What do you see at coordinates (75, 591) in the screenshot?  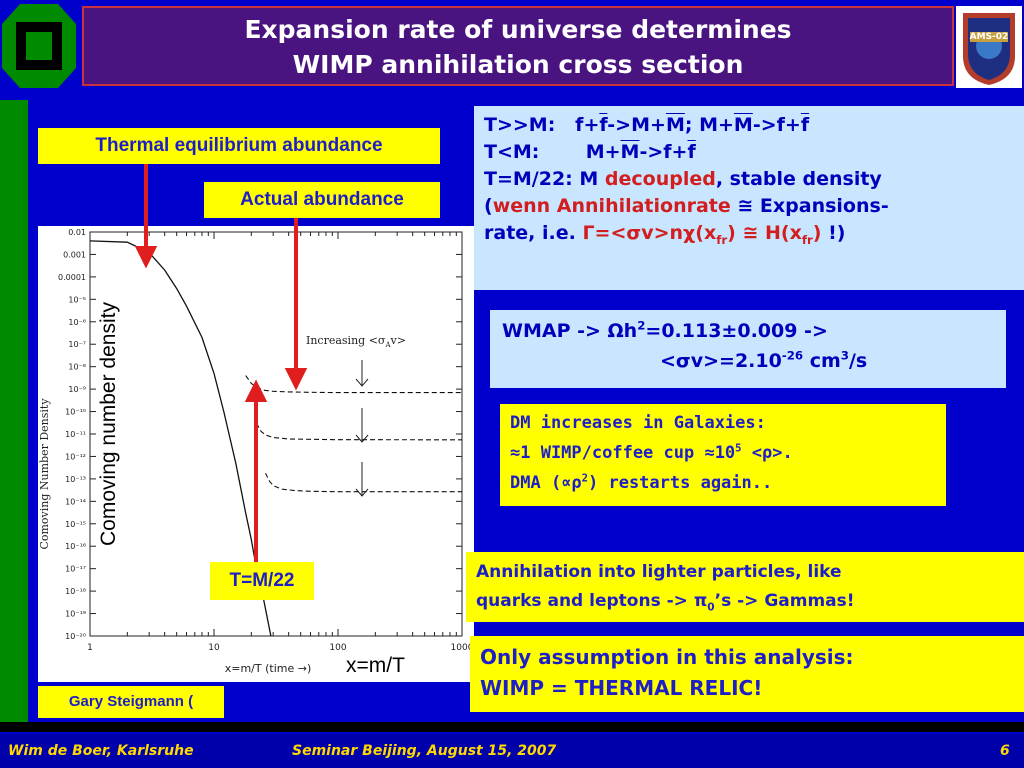 I see `y-tick-label: 10⁻¹⁸` at bounding box center [75, 591].